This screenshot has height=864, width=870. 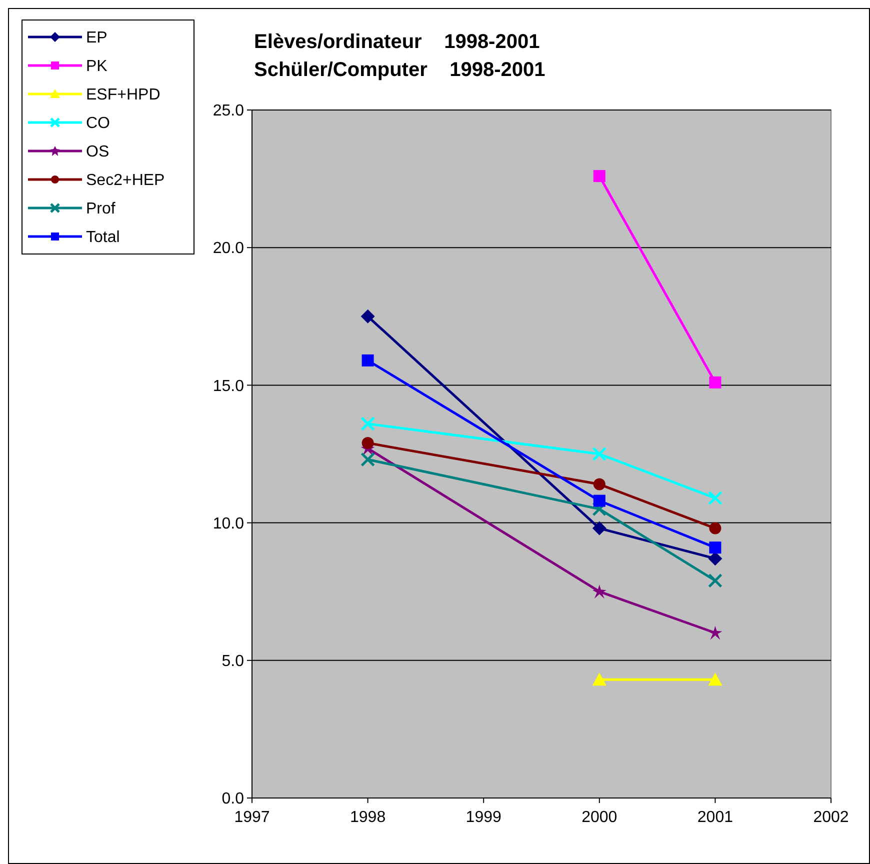 What do you see at coordinates (97, 67) in the screenshot?
I see `legend-label: PK` at bounding box center [97, 67].